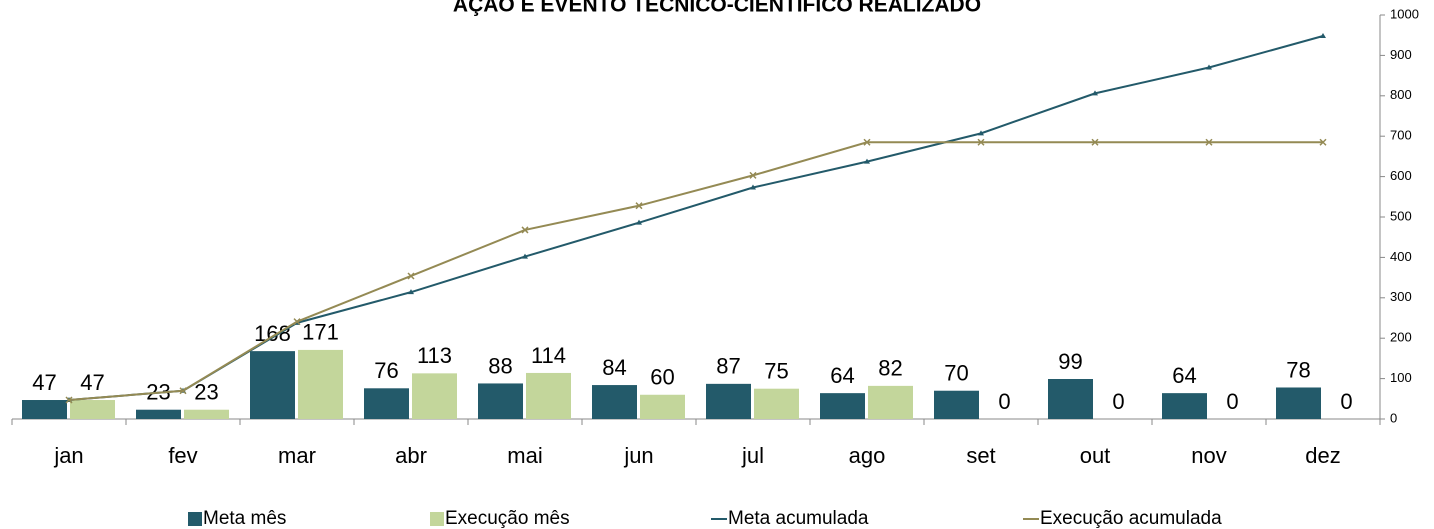 Image resolution: width=1434 pixels, height=529 pixels. What do you see at coordinates (244, 518) in the screenshot?
I see `legend-label: Meta mês` at bounding box center [244, 518].